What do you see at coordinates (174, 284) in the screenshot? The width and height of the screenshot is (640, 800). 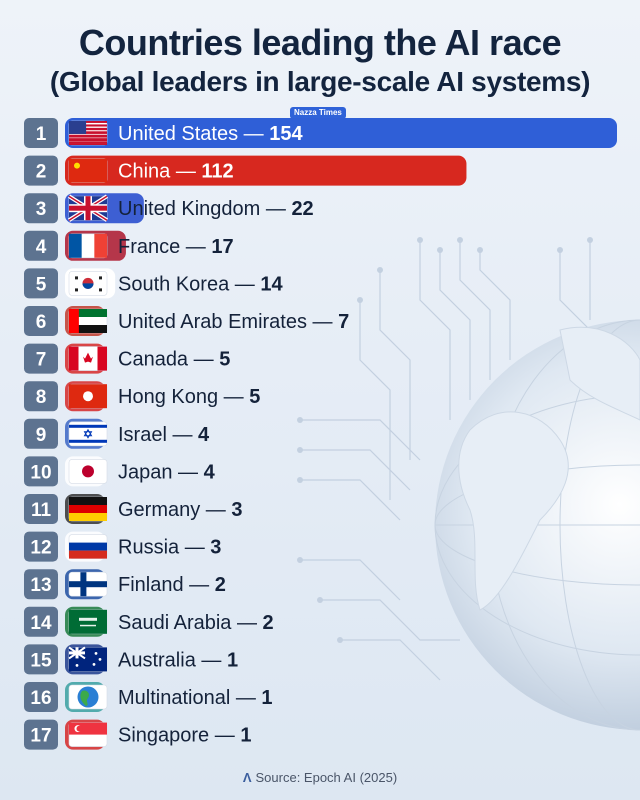 I see `country-name: South Korea` at bounding box center [174, 284].